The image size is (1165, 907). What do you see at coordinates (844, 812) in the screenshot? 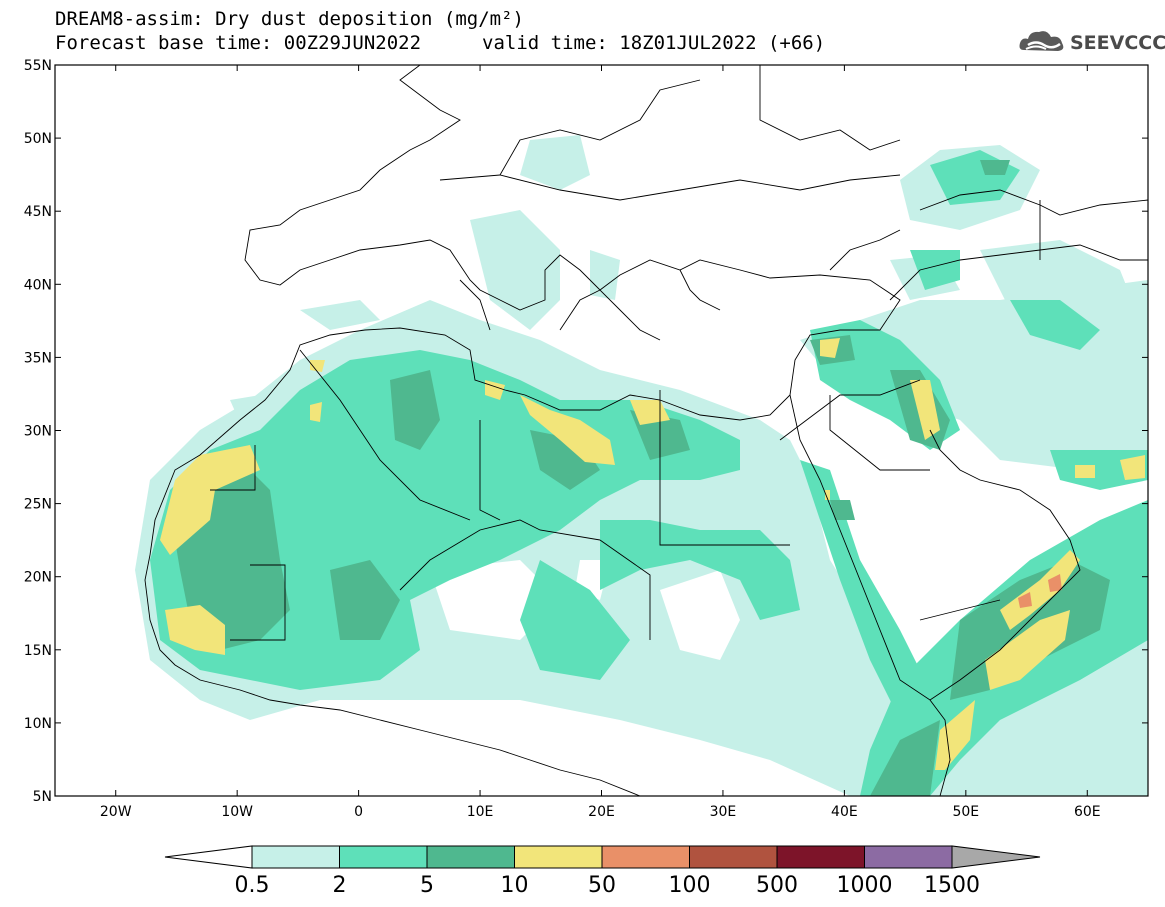
I see `lon-label: 40E` at bounding box center [844, 812].